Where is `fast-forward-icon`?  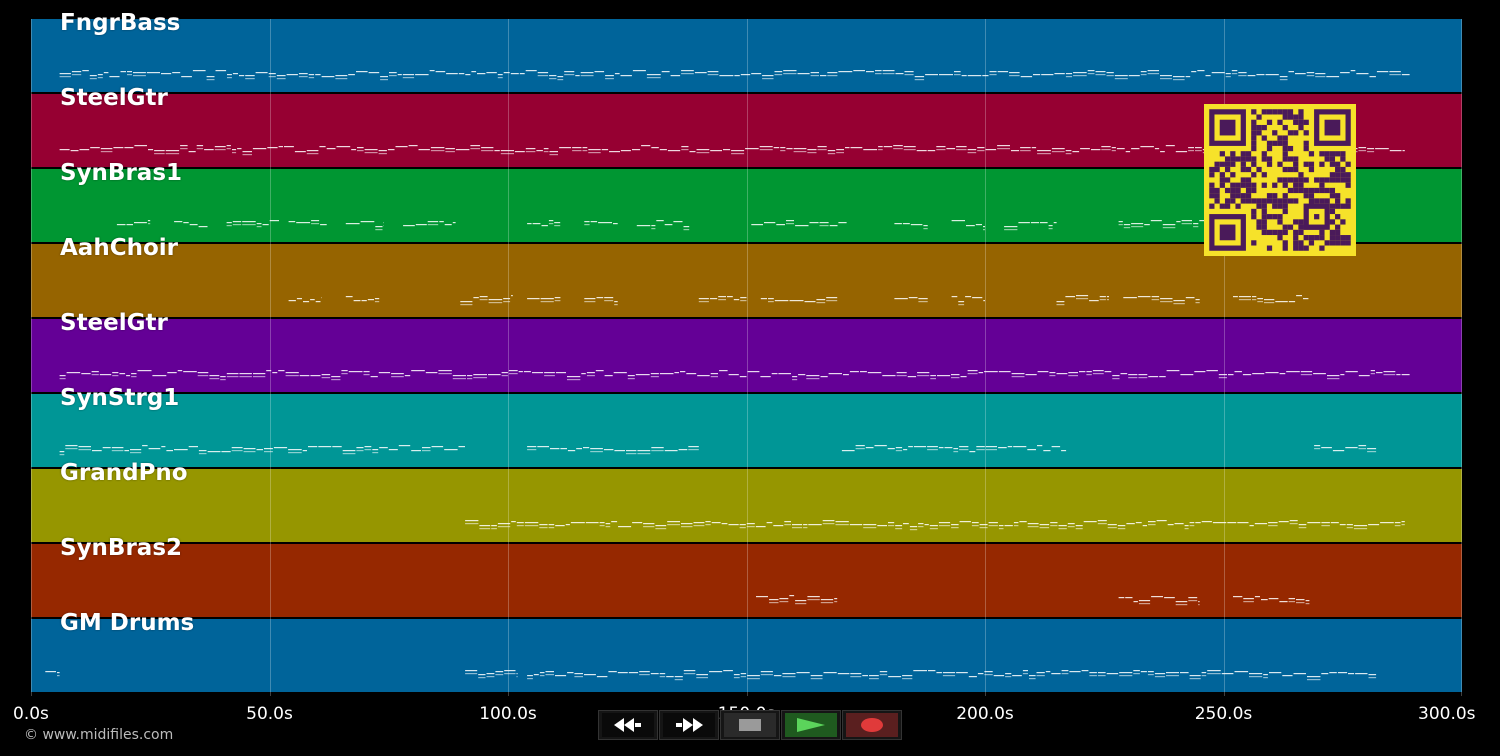
fast-forward-icon is located at coordinates (689, 725).